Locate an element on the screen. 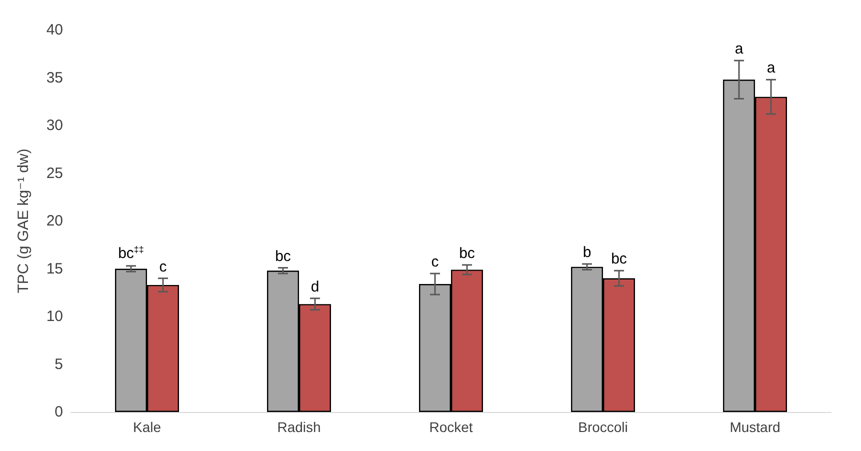 The height and width of the screenshot is (451, 861). y-axis-title: TPC (g GAE kg⁻¹ dw) is located at coordinates (23, 221).